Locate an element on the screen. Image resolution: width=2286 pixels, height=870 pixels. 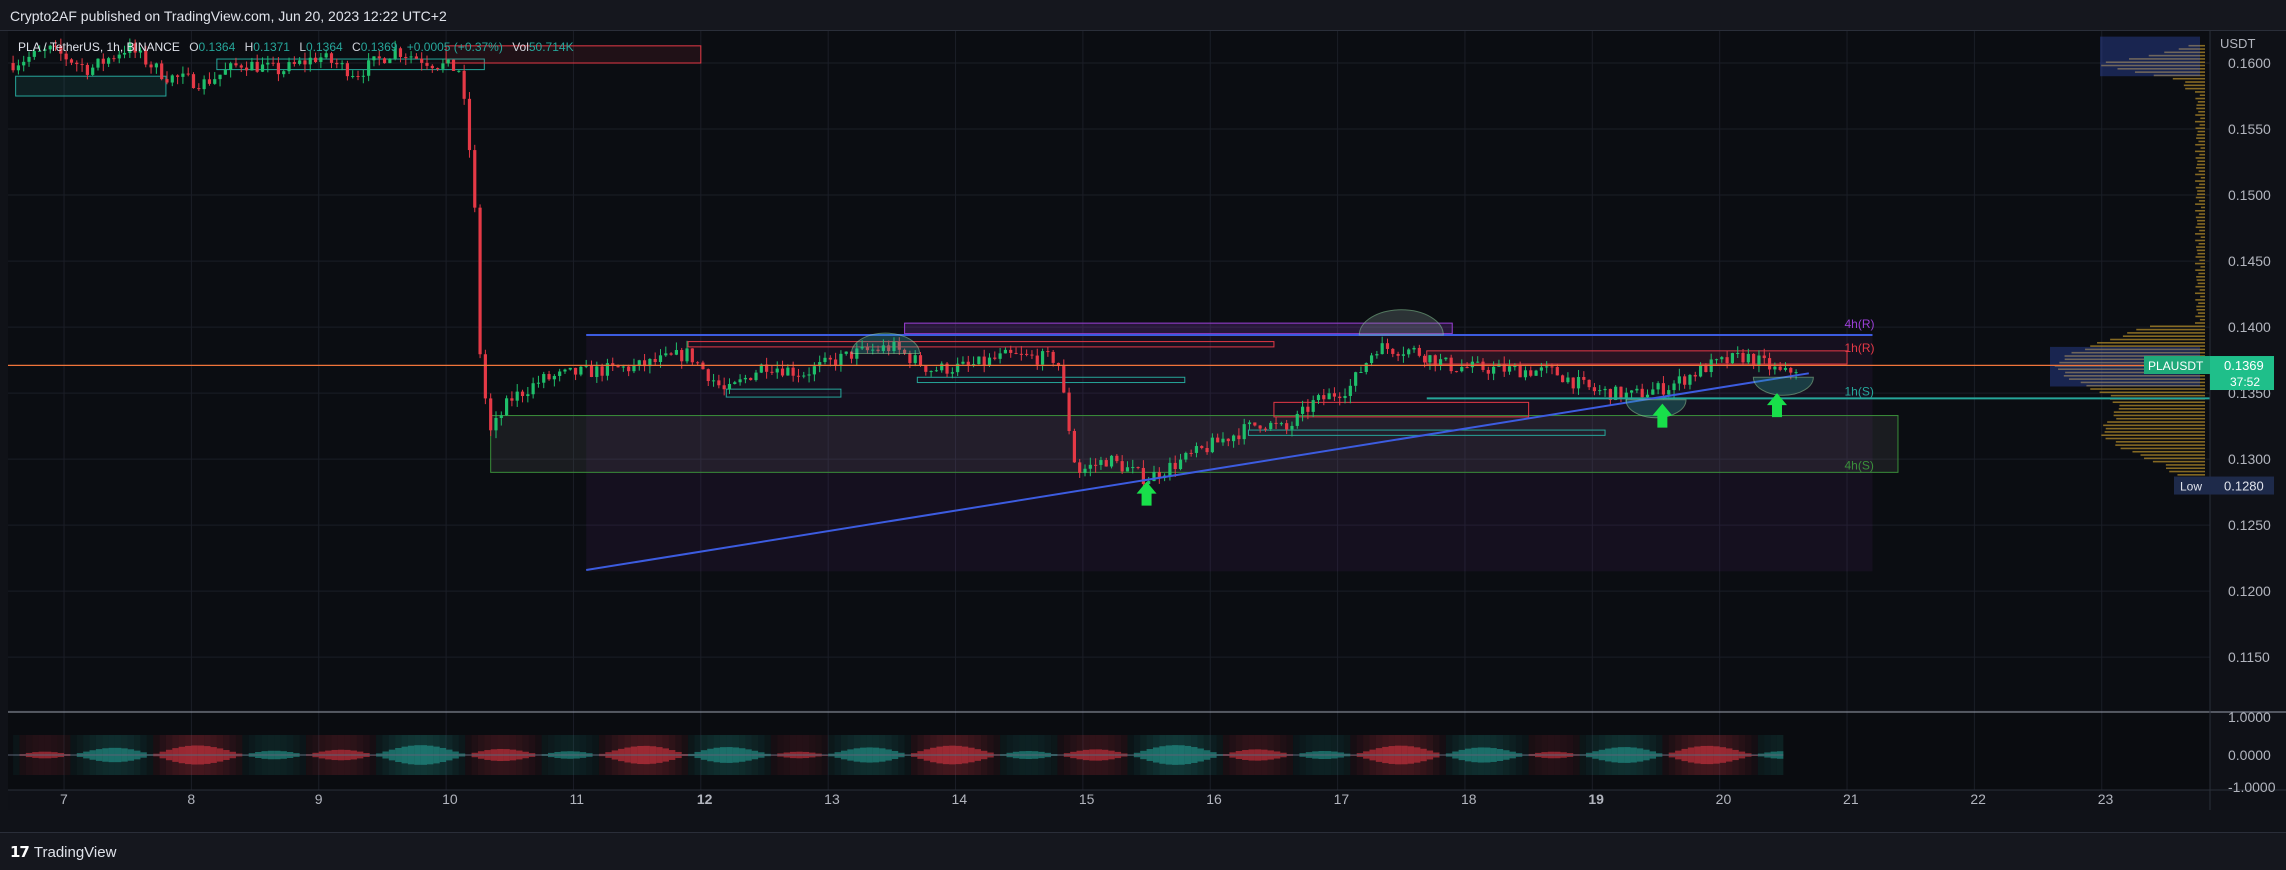
volume-label: Vol is located at coordinates (520, 47).